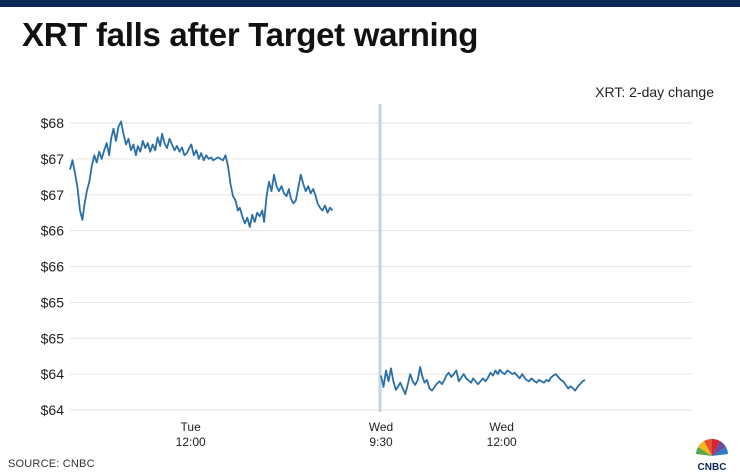 This screenshot has height=475, width=740. I want to click on y-tick-label: $68, so click(53, 123).